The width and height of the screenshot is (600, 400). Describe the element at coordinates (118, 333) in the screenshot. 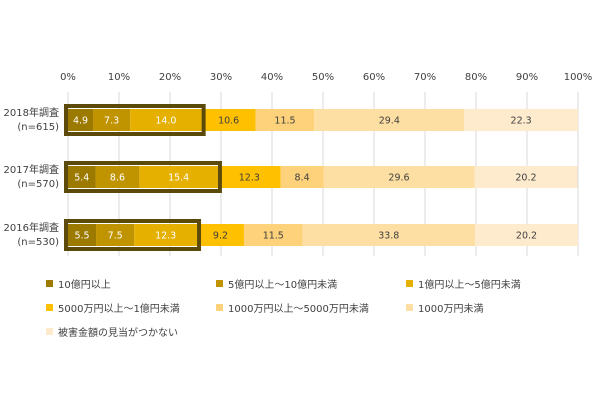

I see `legend-label: 被害金額の見当がつかない` at that location.